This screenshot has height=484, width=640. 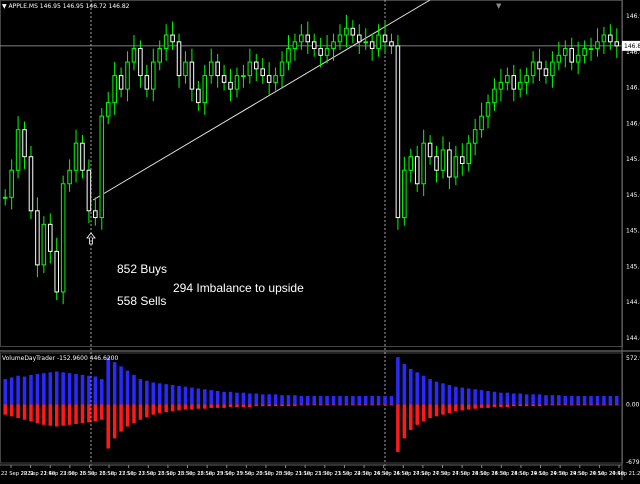 I want to click on symbol-header: ▼ APPLE.MS 146.95 146.95 146.72 146.82, so click(x=66, y=6).